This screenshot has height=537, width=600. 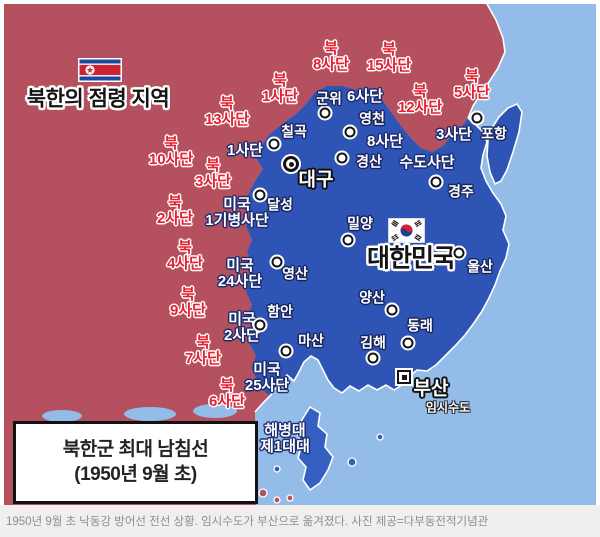 What do you see at coordinates (185, 255) in the screenshot?
I see `nk-unit-label: 북 4사단` at bounding box center [185, 255].